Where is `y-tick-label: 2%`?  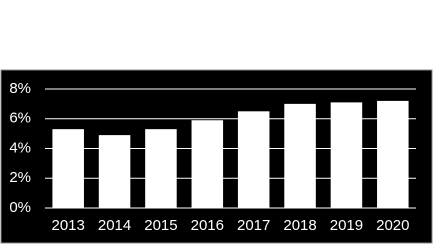 y-tick-label: 2% is located at coordinates (20, 177).